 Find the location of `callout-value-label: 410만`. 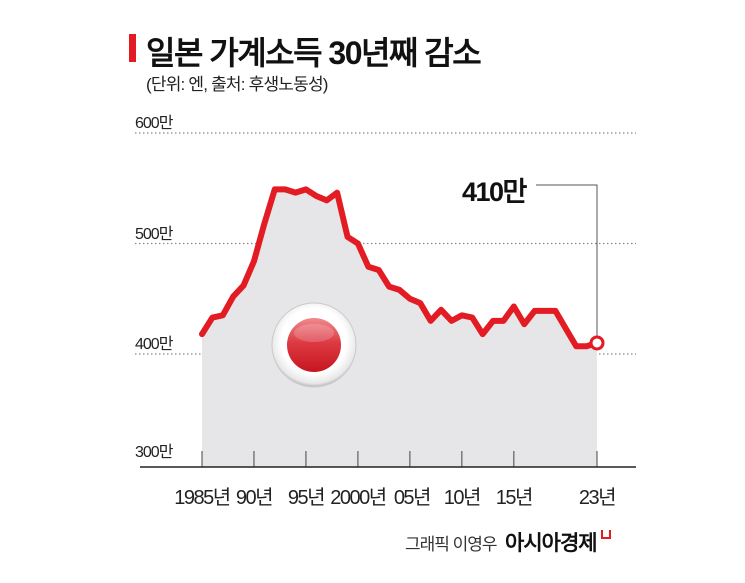

callout-value-label: 410만 is located at coordinates (494, 192).